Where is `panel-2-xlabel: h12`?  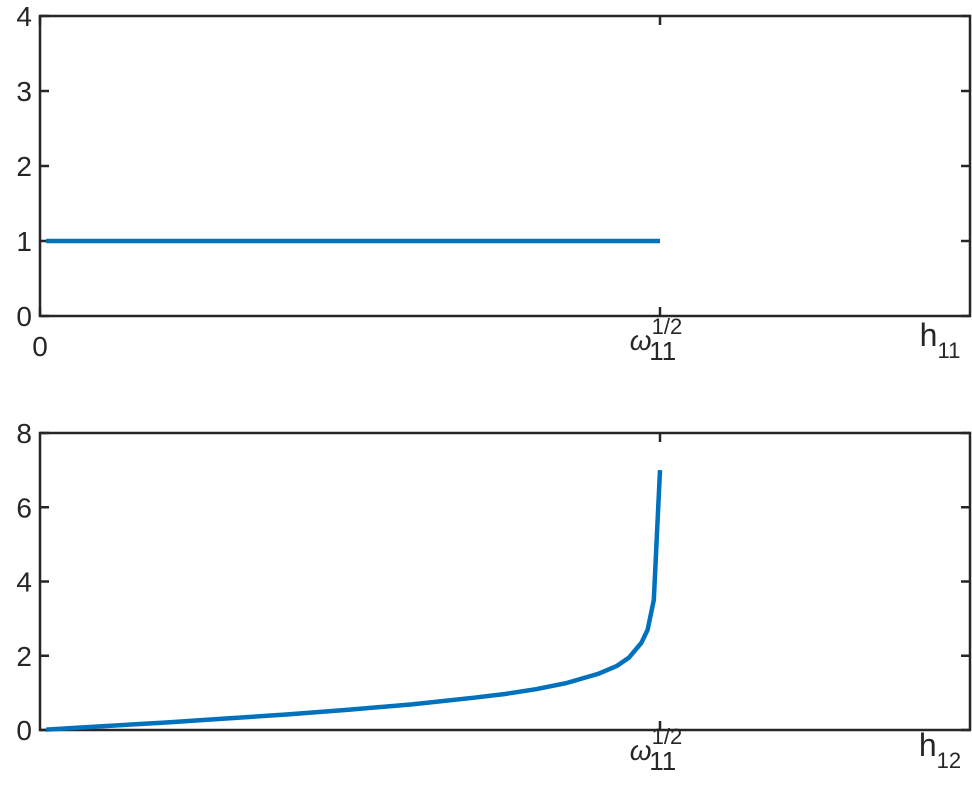 panel-2-xlabel: h12 is located at coordinates (940, 750).